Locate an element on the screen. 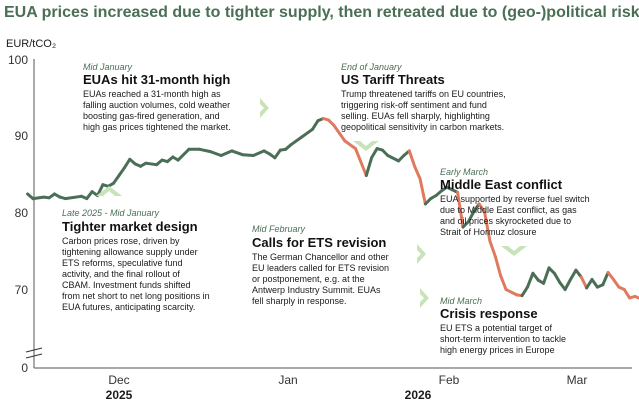  annotation-body-line: tightening allowance supply under is located at coordinates (130, 252).